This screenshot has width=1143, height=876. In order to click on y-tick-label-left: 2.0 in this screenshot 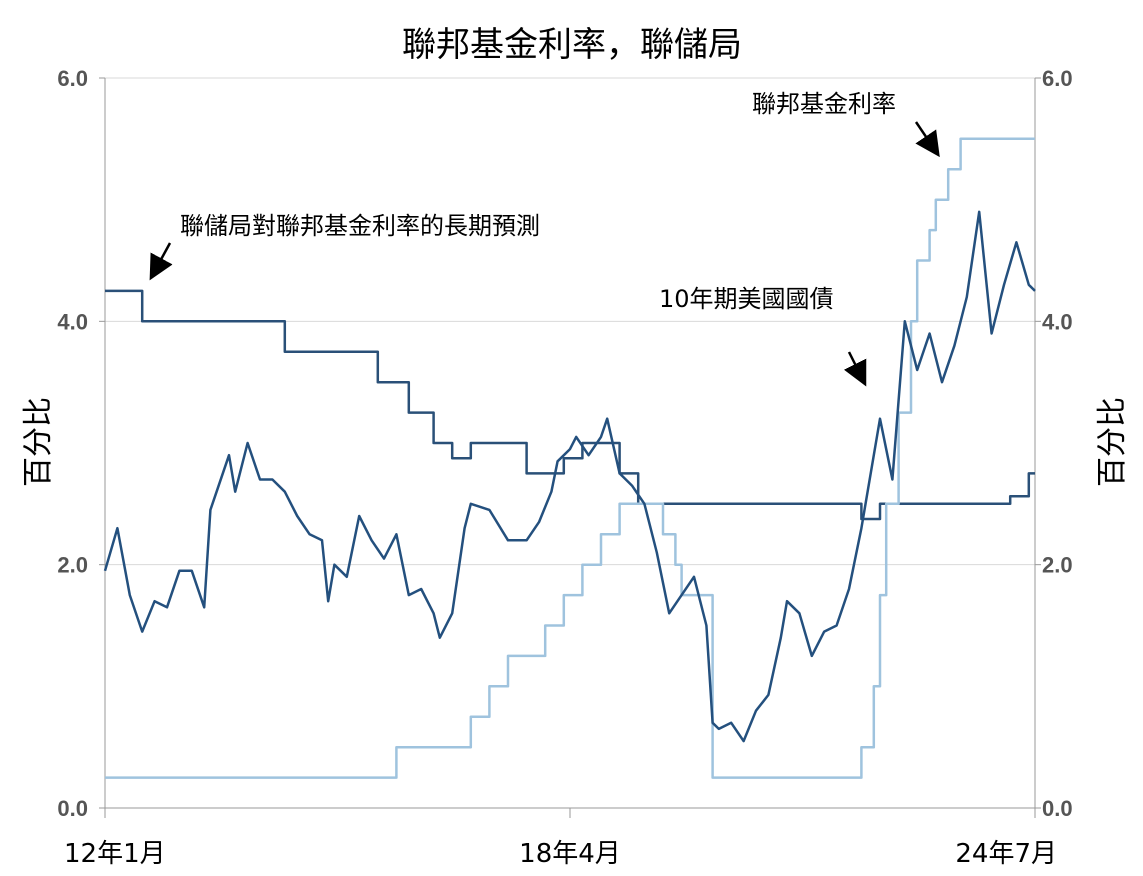, I will do `click(72, 565)`.